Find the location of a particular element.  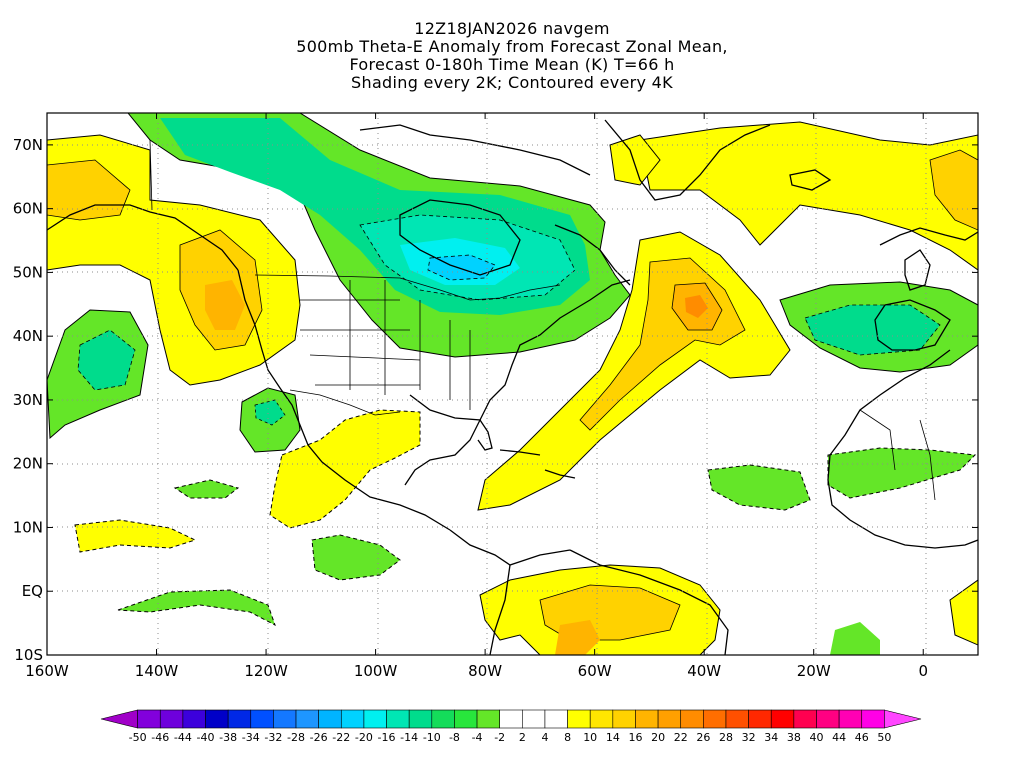

coastline-labrador is located at coordinates (592, 255).